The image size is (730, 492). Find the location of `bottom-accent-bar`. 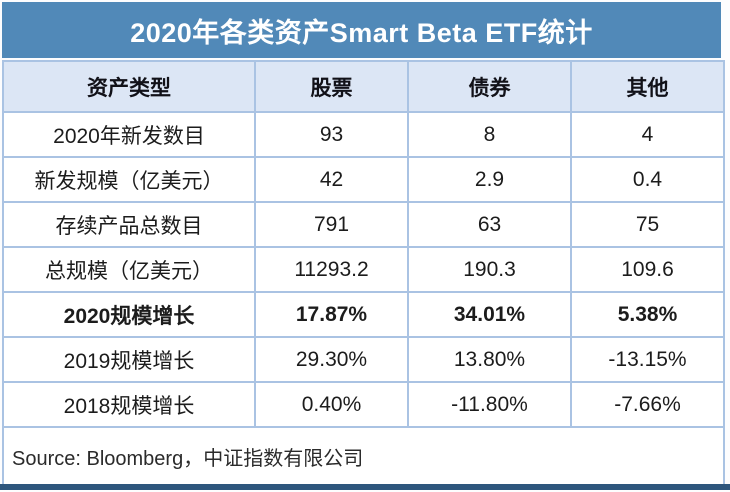

bottom-accent-bar is located at coordinates (365, 487).